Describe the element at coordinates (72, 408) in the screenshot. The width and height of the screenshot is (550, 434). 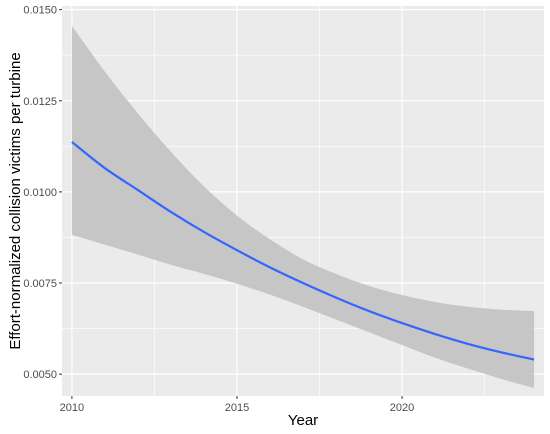
I see `x-tick-label: 2010` at that location.